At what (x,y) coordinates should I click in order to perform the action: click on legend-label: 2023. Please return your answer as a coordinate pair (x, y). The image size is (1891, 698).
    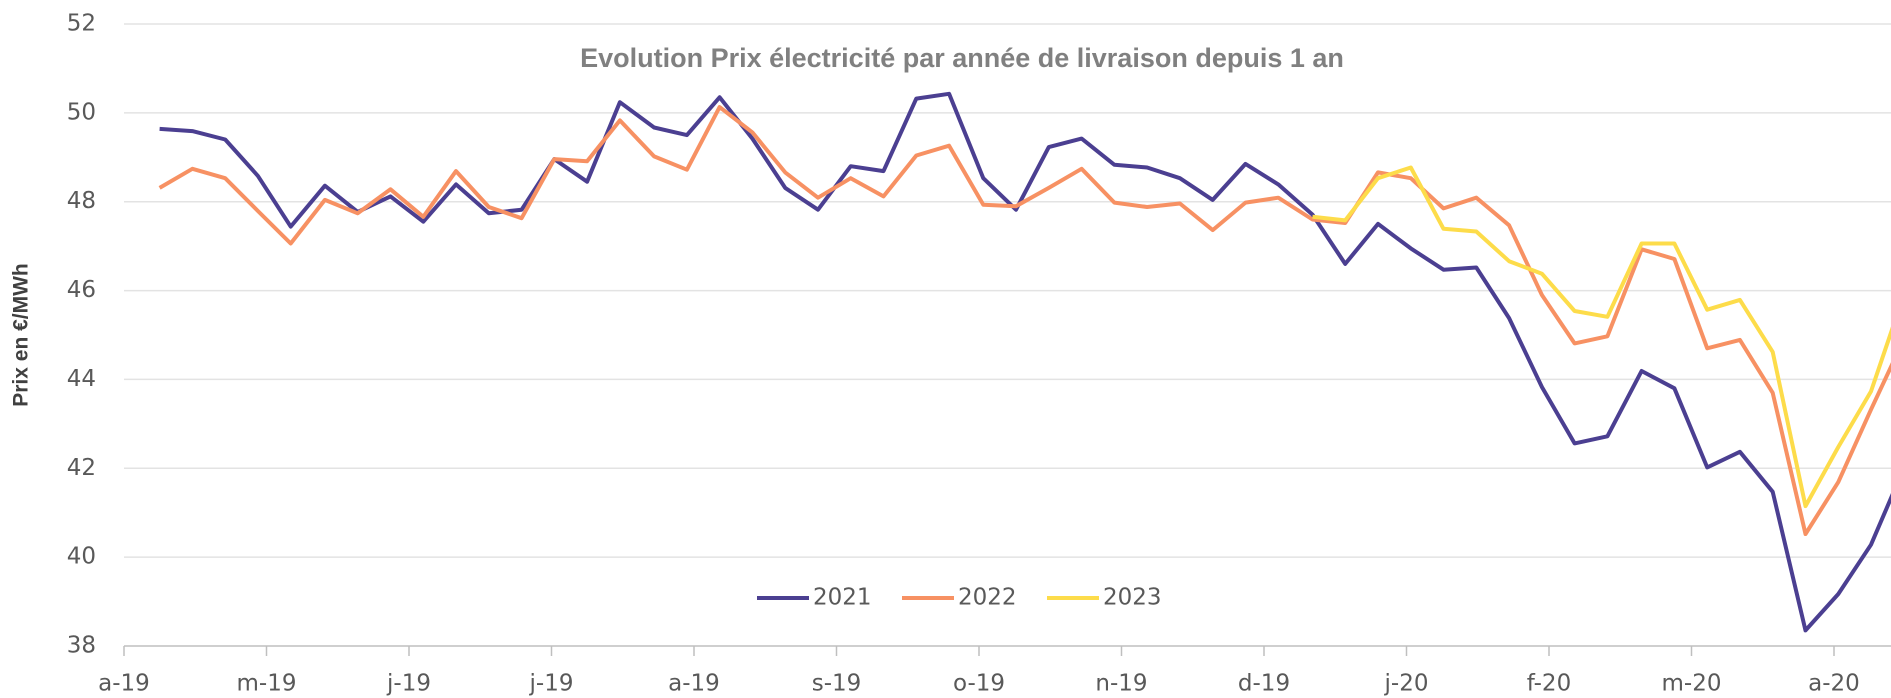
    Looking at the image, I should click on (1132, 598).